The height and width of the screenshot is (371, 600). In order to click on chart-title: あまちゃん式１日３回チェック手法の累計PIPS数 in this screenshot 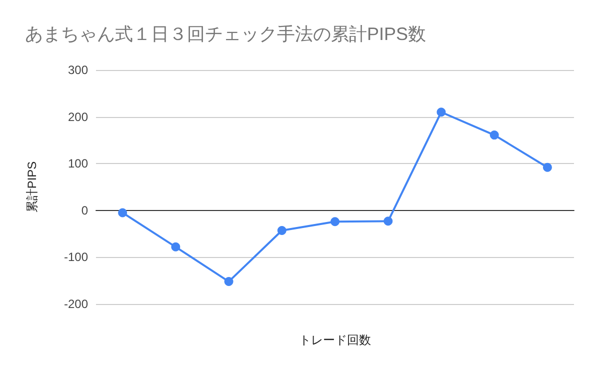, I will do `click(225, 34)`.